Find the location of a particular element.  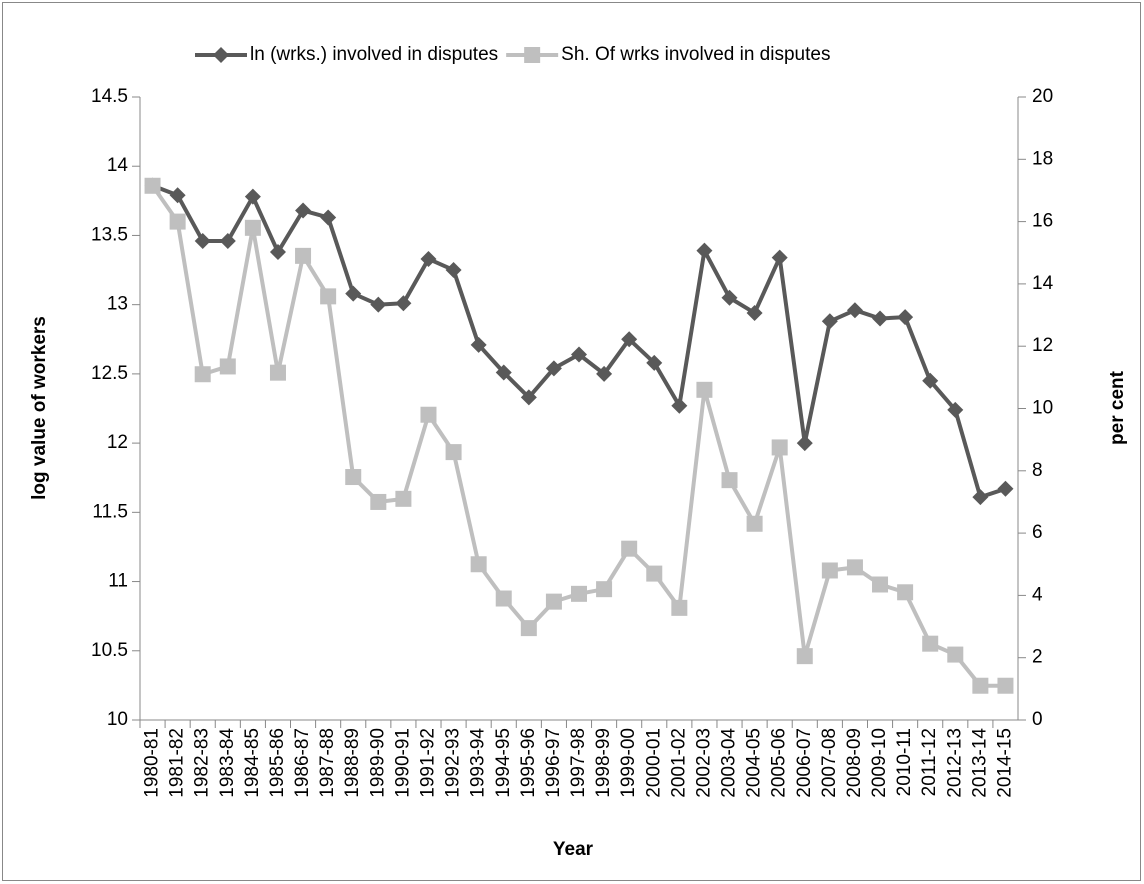

y2-tick-label: 0 is located at coordinates (1037, 719).